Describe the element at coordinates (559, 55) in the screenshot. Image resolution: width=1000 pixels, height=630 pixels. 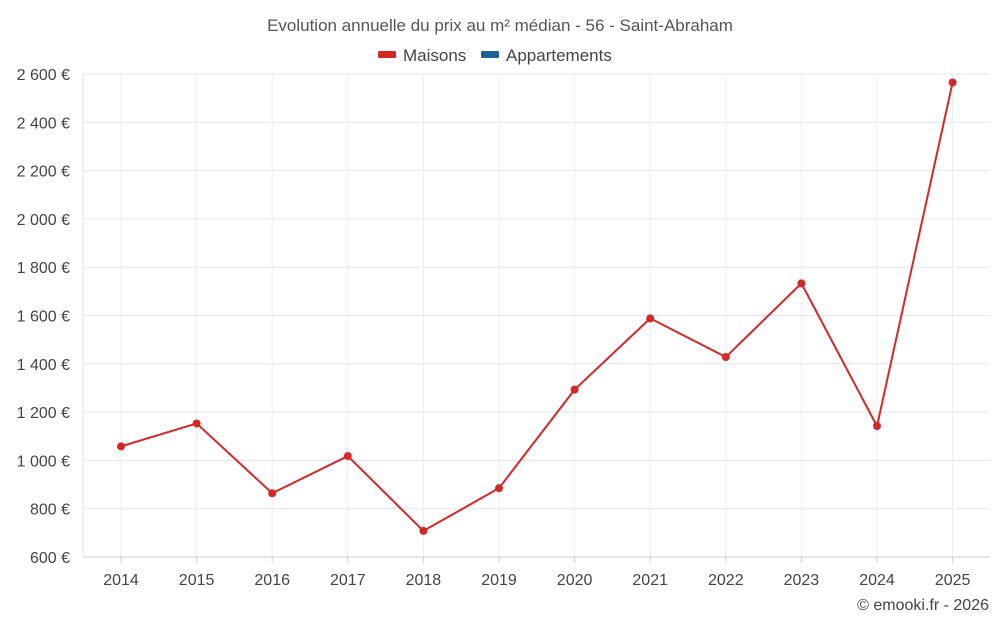
I see `legend-label-appartements: Appartements` at that location.